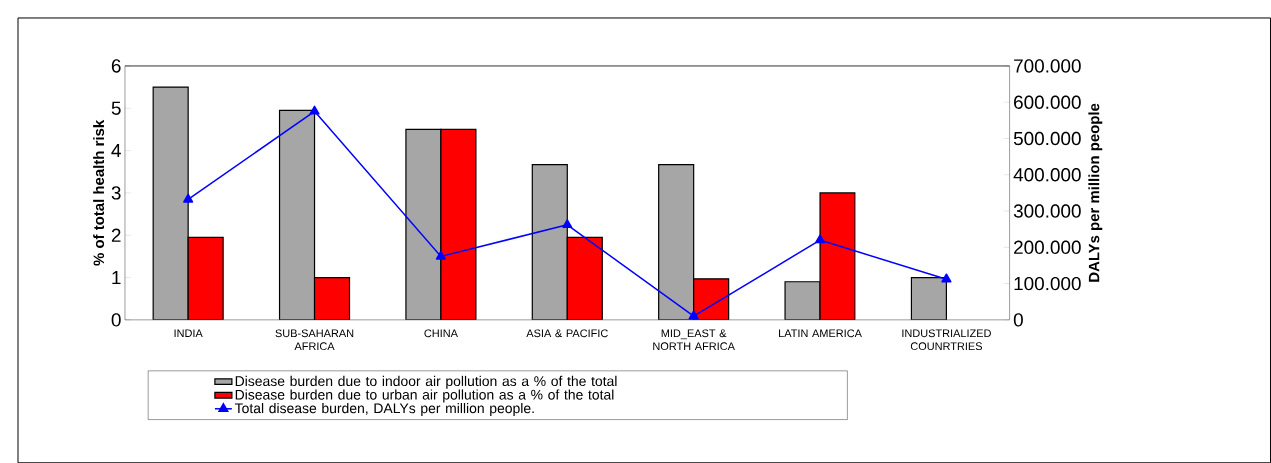 This screenshot has height=463, width=1271. Describe the element at coordinates (1047, 283) in the screenshot. I see `y2-tick-label: 100.000` at that location.